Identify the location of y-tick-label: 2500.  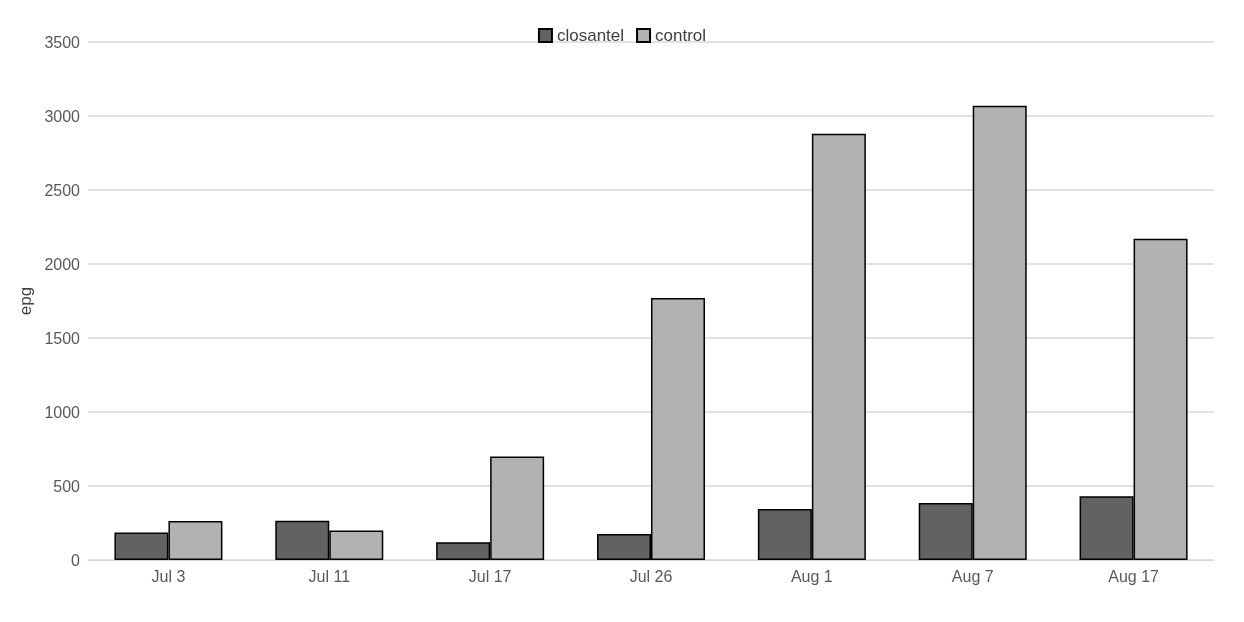
(62, 190).